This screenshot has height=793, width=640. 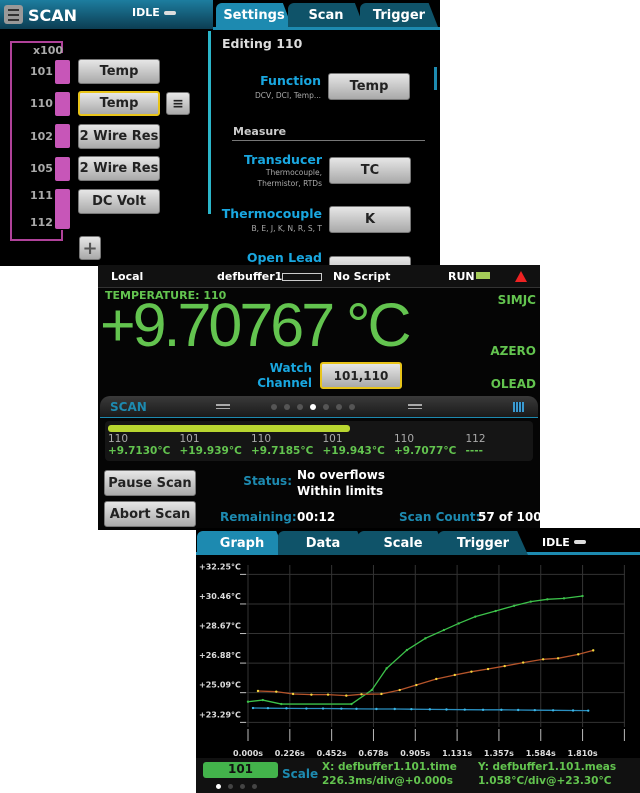 What do you see at coordinates (242, 543) in the screenshot?
I see `tab-graph: Graph` at bounding box center [242, 543].